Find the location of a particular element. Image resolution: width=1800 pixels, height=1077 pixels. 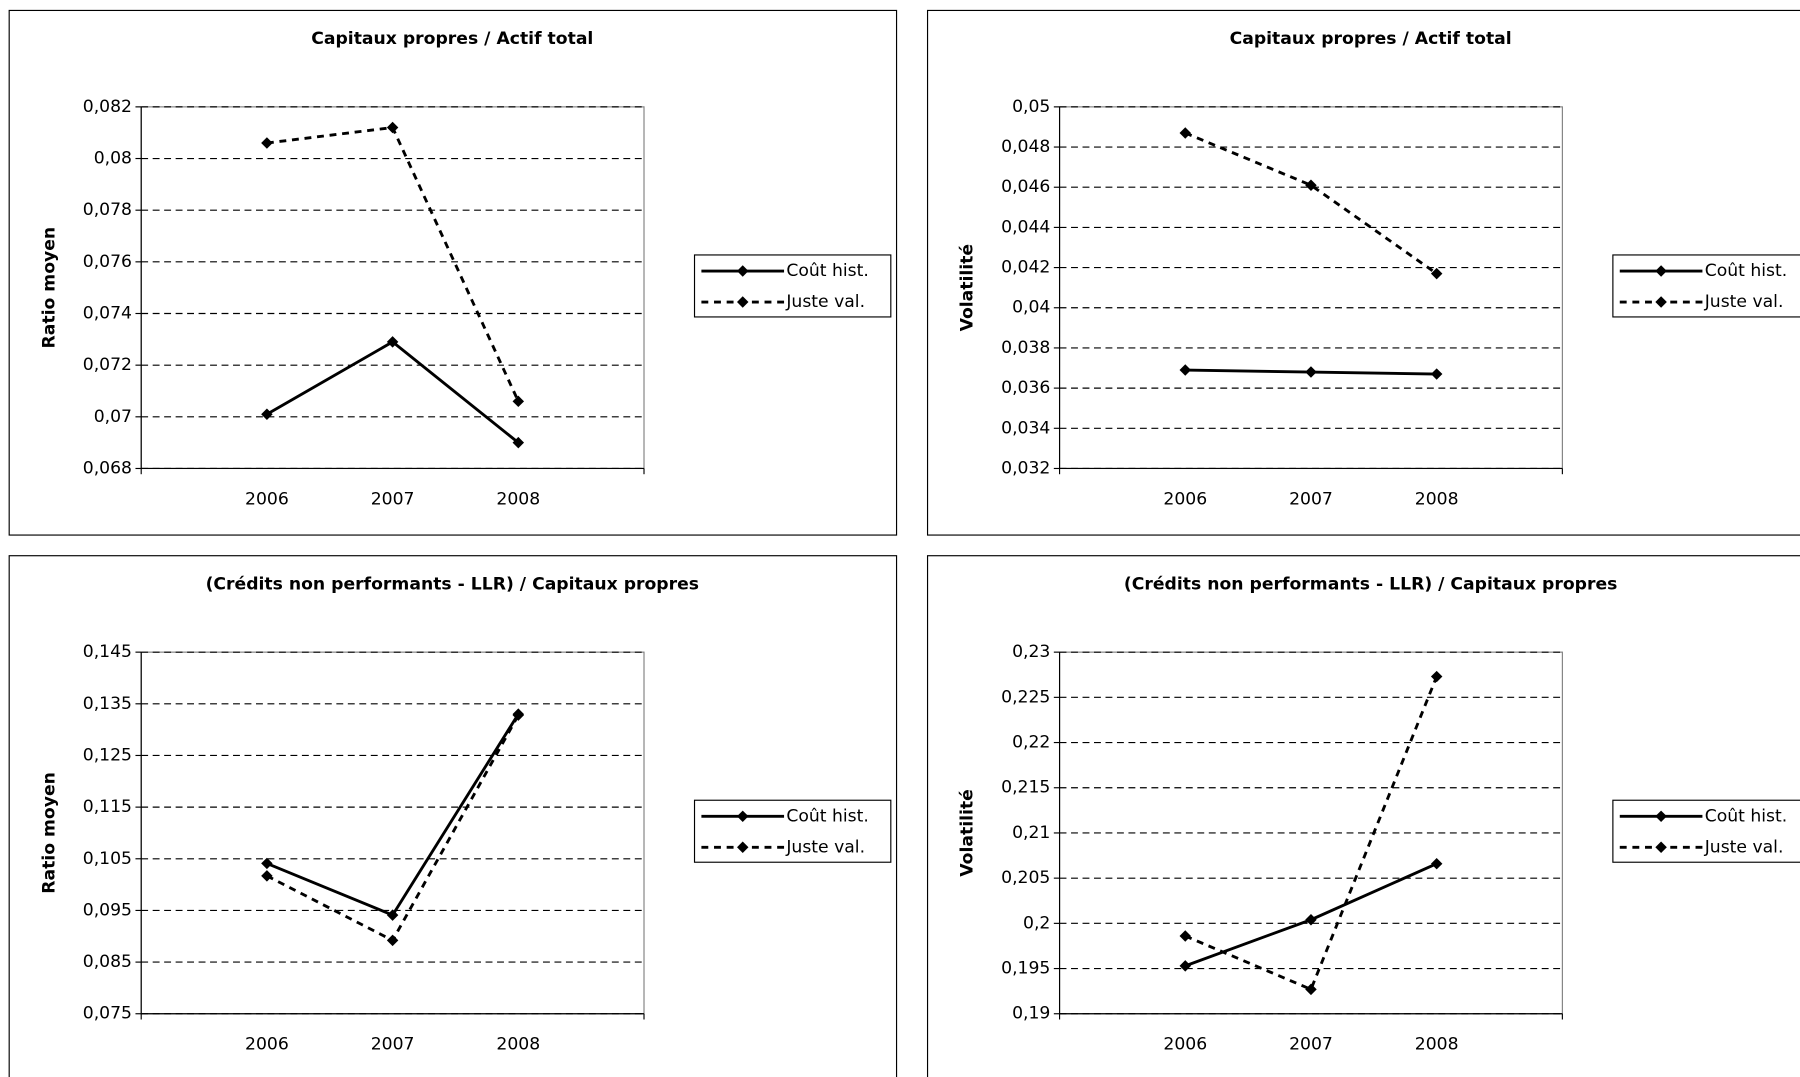

y-tick-label: 0,215 is located at coordinates (1025, 788).